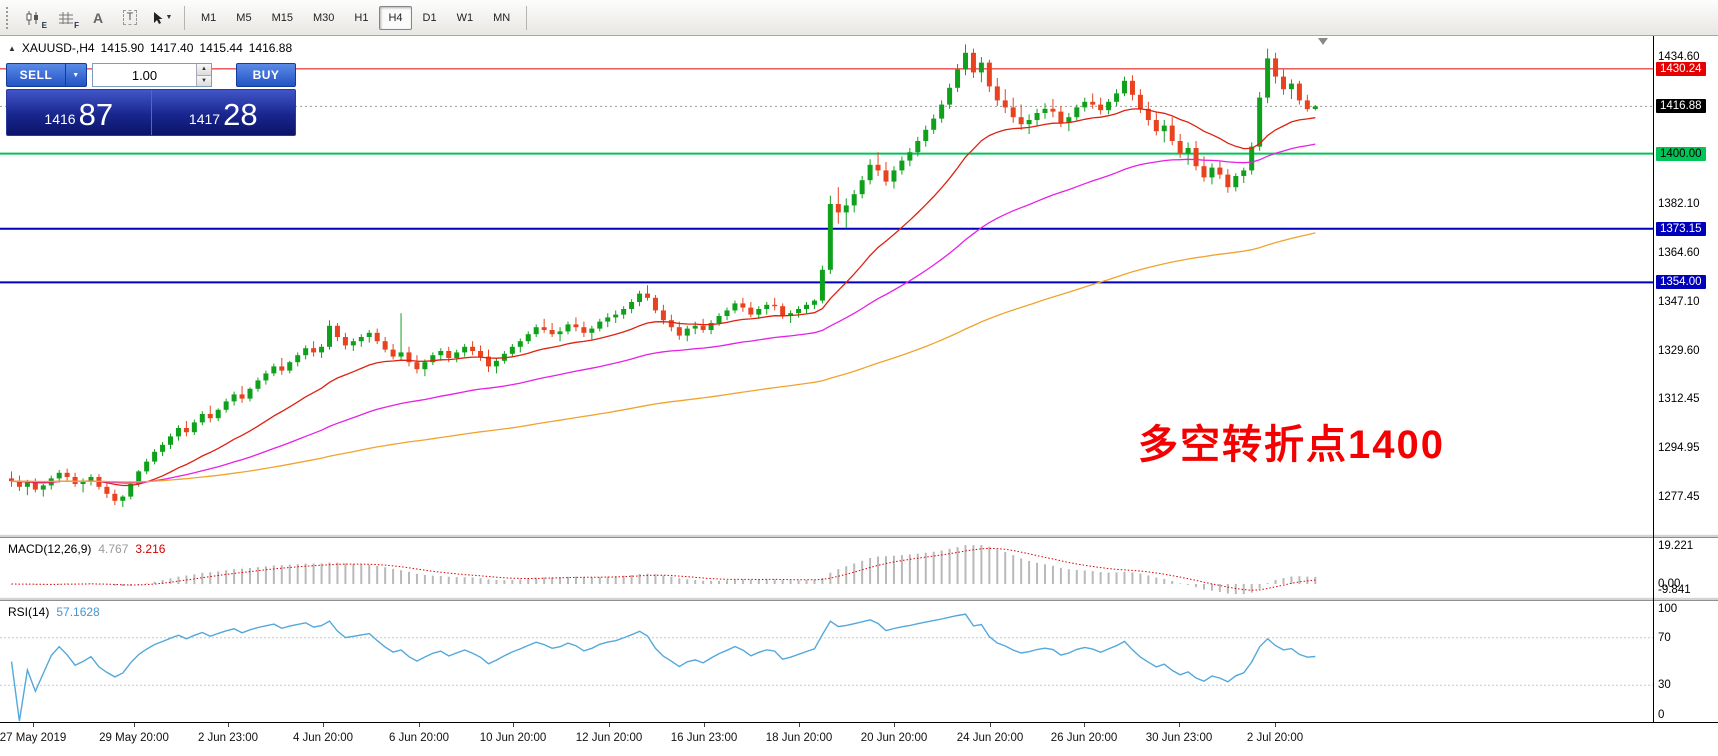 The height and width of the screenshot is (756, 1718). Describe the element at coordinates (1679, 496) in the screenshot. I see `price-axis-label: 1277.45` at that location.